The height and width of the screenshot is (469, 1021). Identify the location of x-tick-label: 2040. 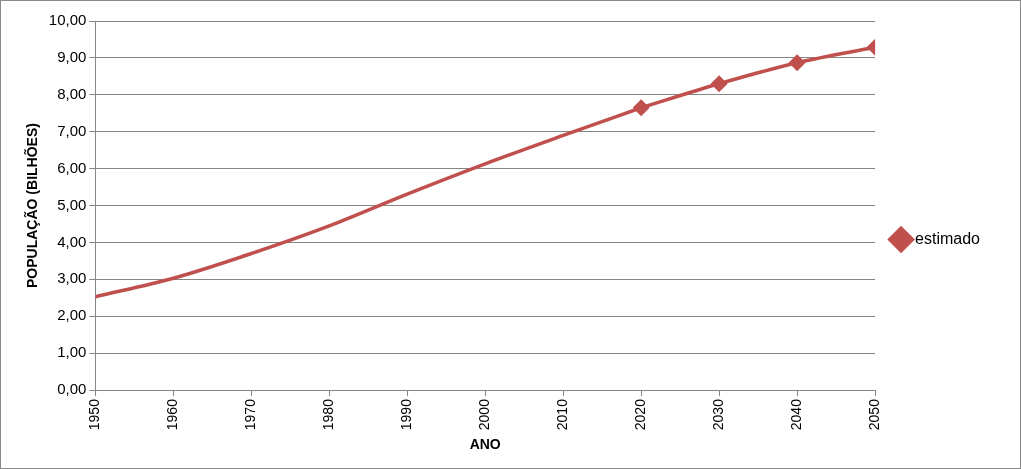
(795, 414).